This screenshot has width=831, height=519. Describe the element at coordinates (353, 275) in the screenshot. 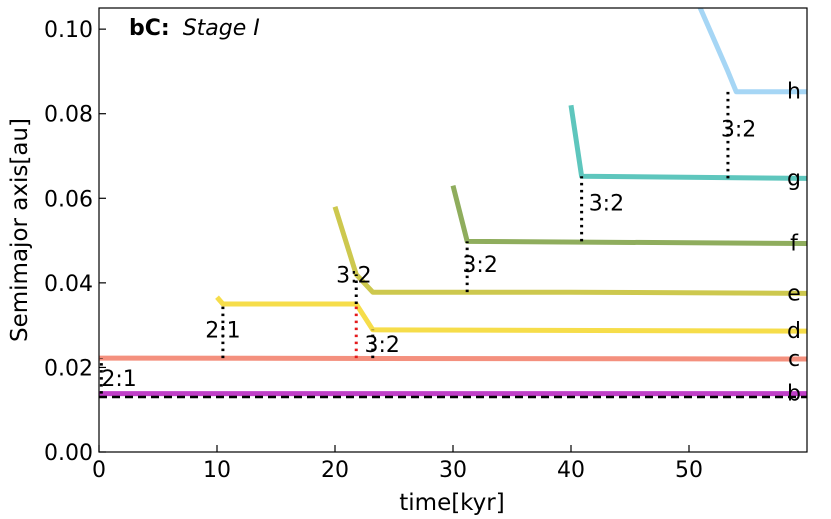

I see `resonance-label-3: 3:2` at that location.